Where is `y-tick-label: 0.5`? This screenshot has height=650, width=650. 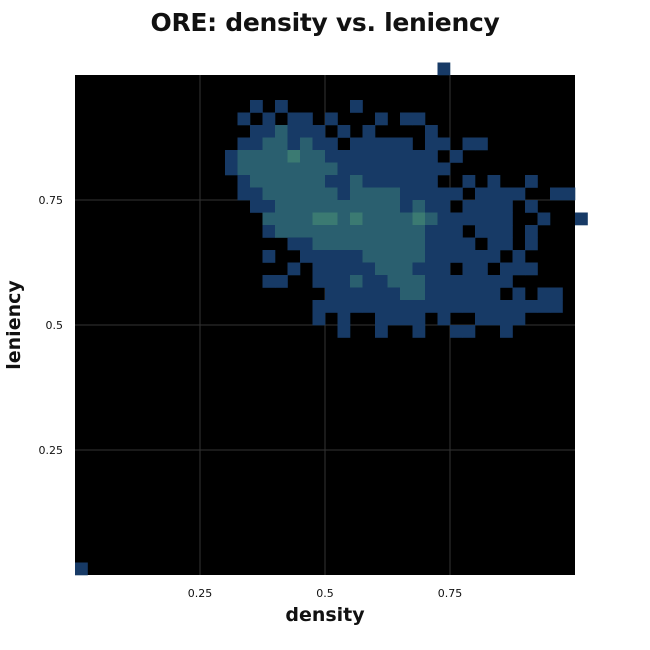 y-tick-label: 0.5 is located at coordinates (55, 325).